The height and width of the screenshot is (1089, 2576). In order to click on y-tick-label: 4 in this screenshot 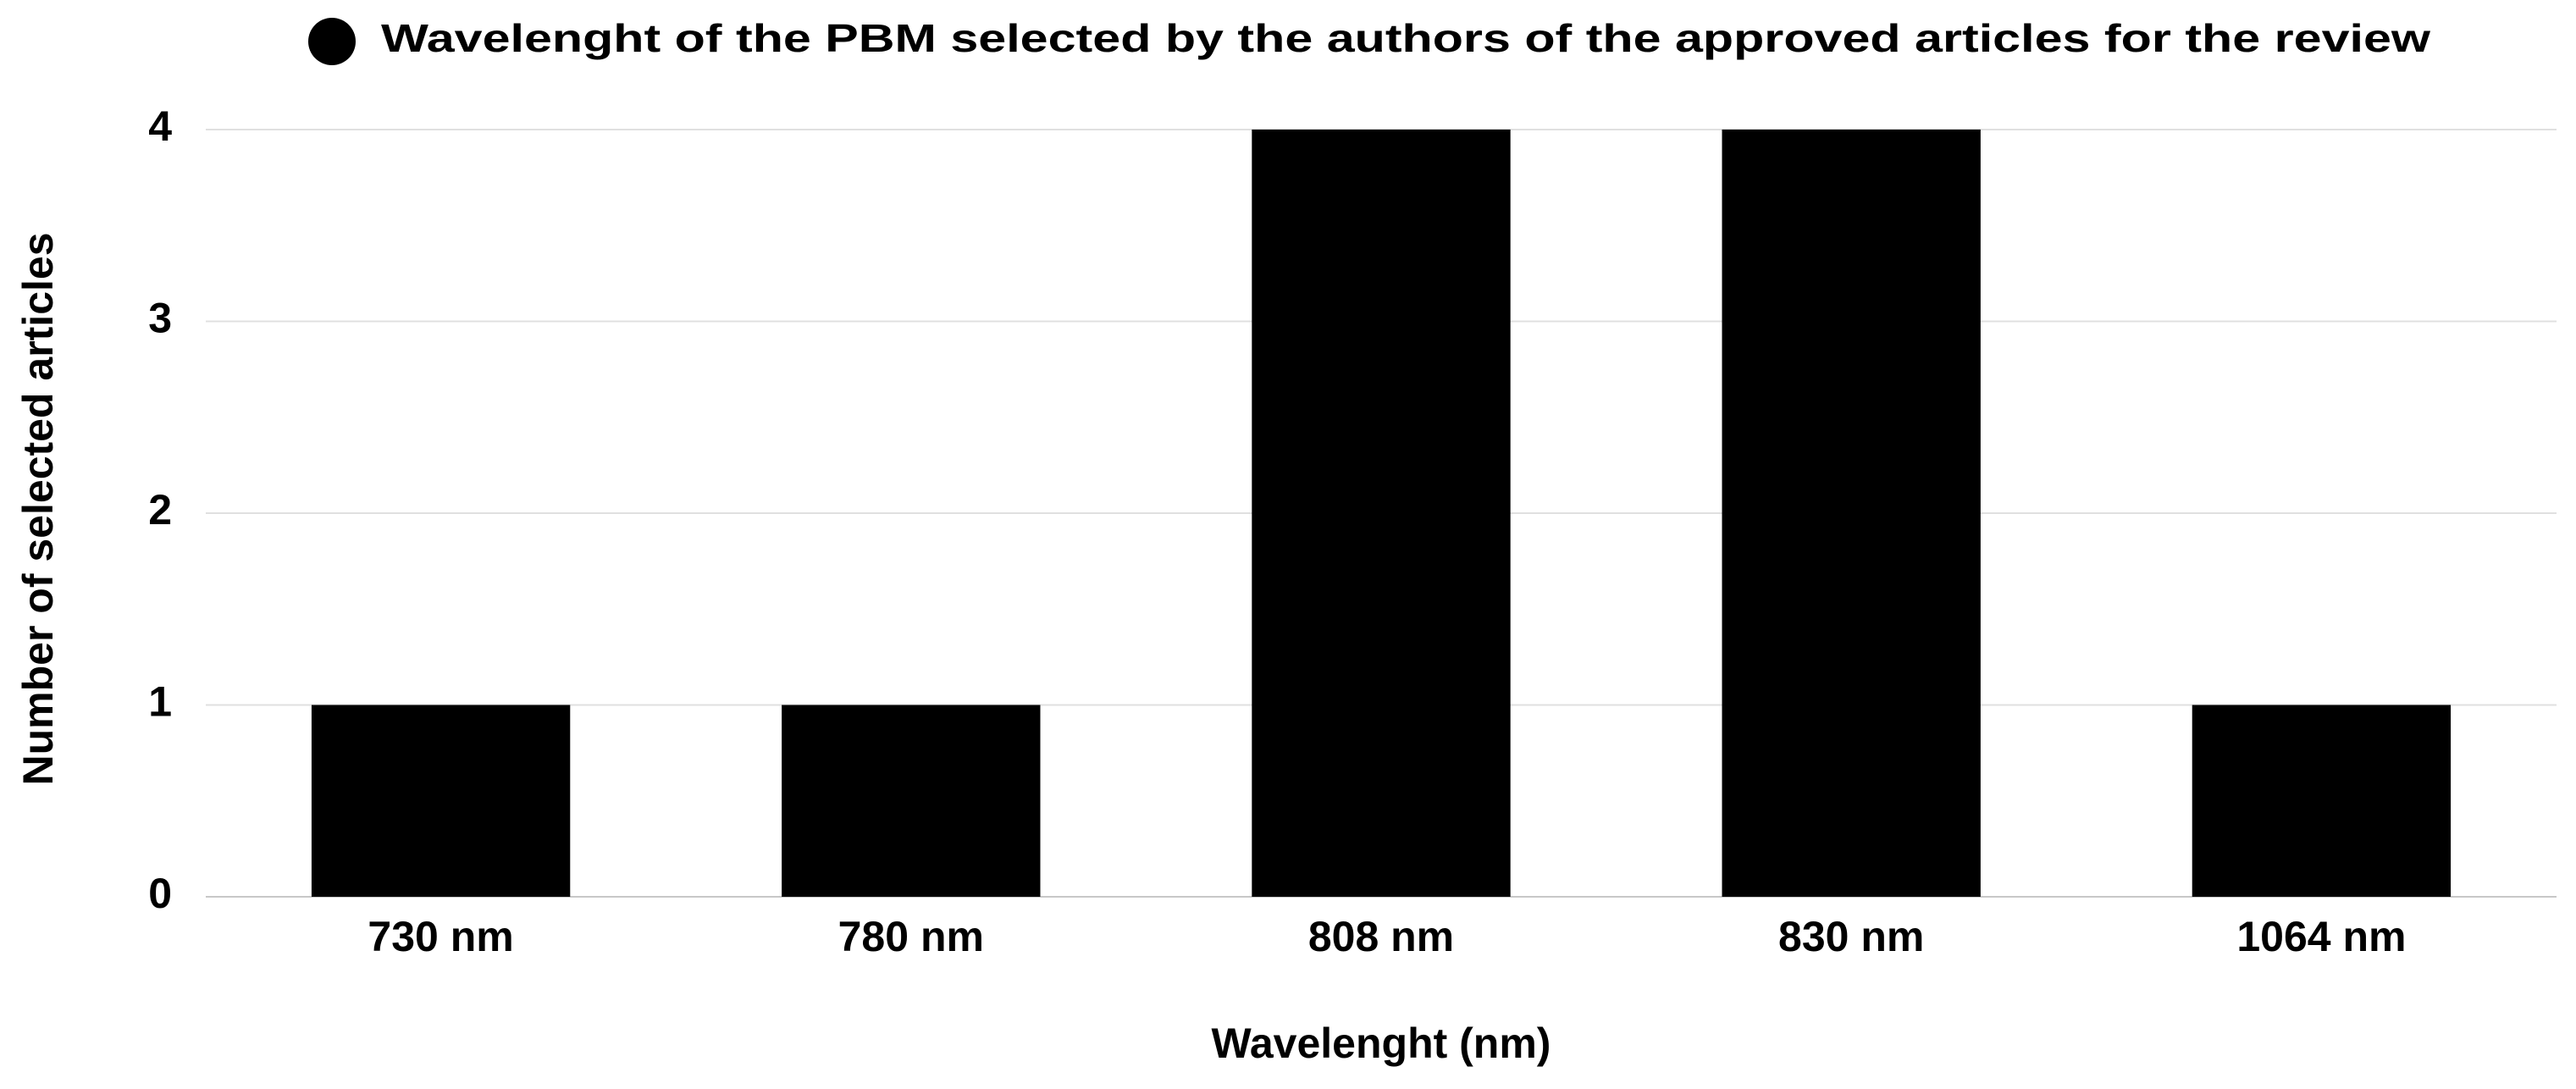, I will do `click(160, 126)`.